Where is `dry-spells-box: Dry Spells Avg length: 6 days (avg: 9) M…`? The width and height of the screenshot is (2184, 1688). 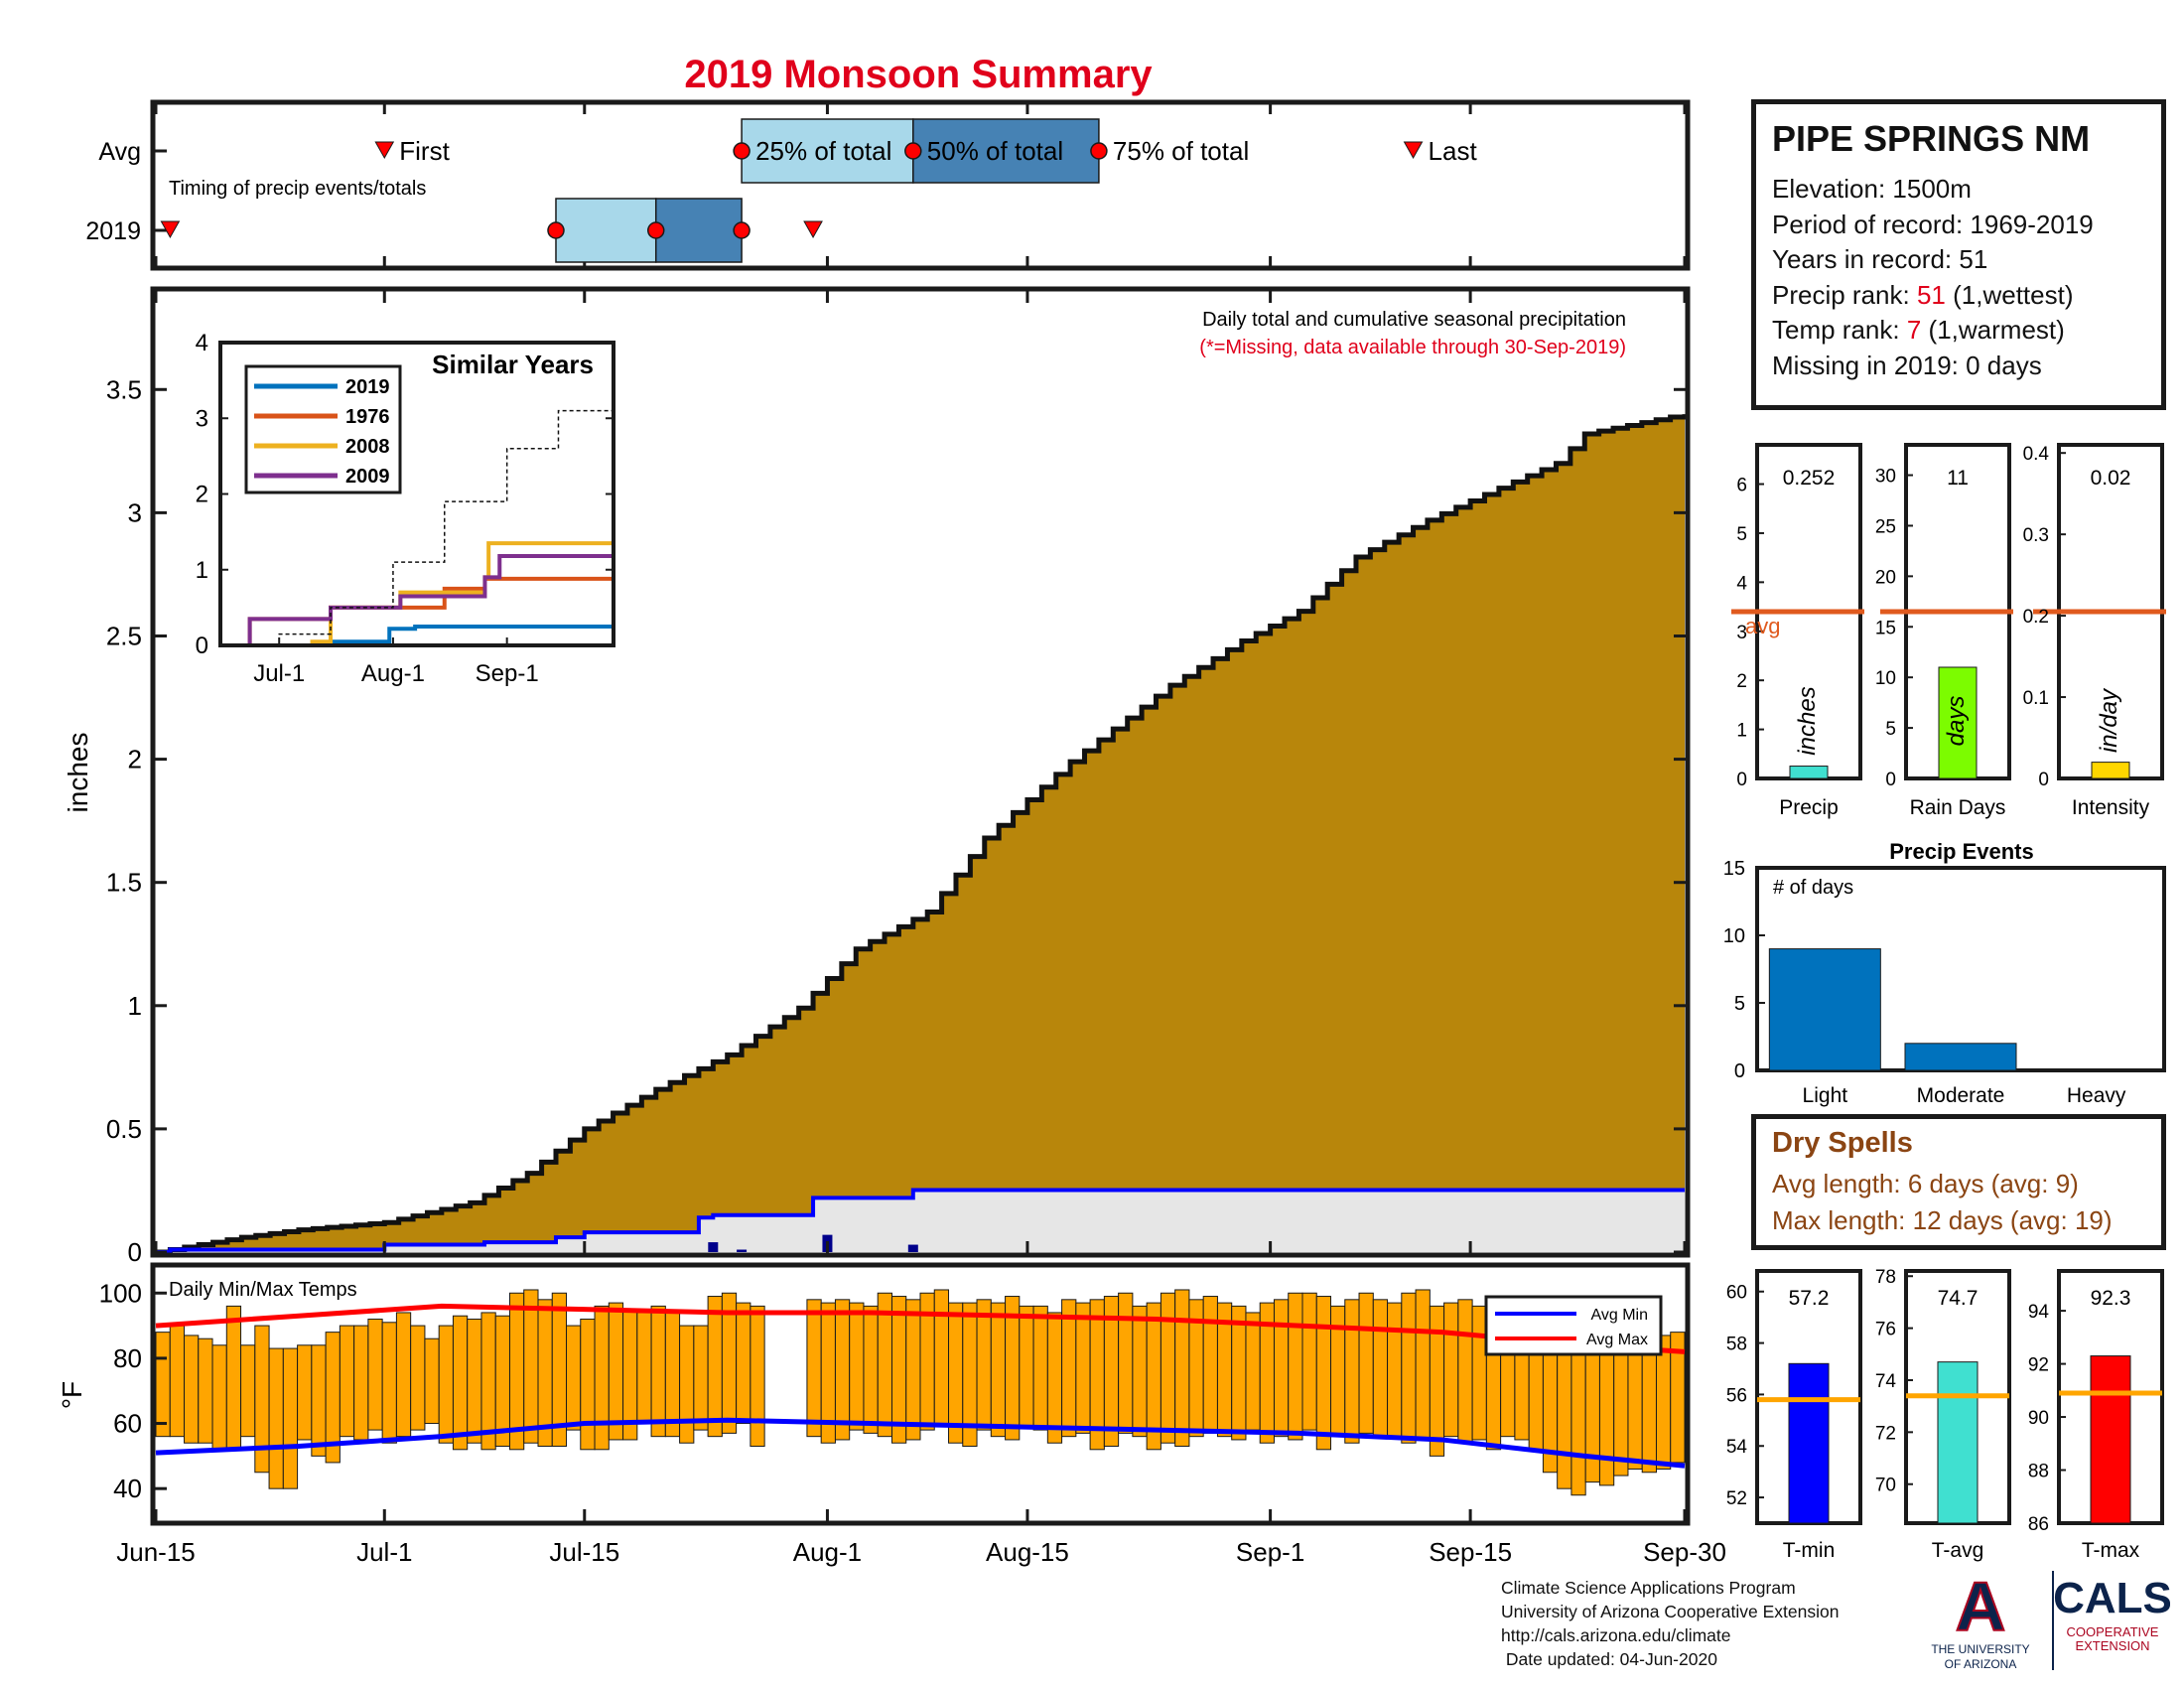 dry-spells-box: Dry Spells Avg length: 6 days (avg: 9) M… is located at coordinates (1958, 1182).